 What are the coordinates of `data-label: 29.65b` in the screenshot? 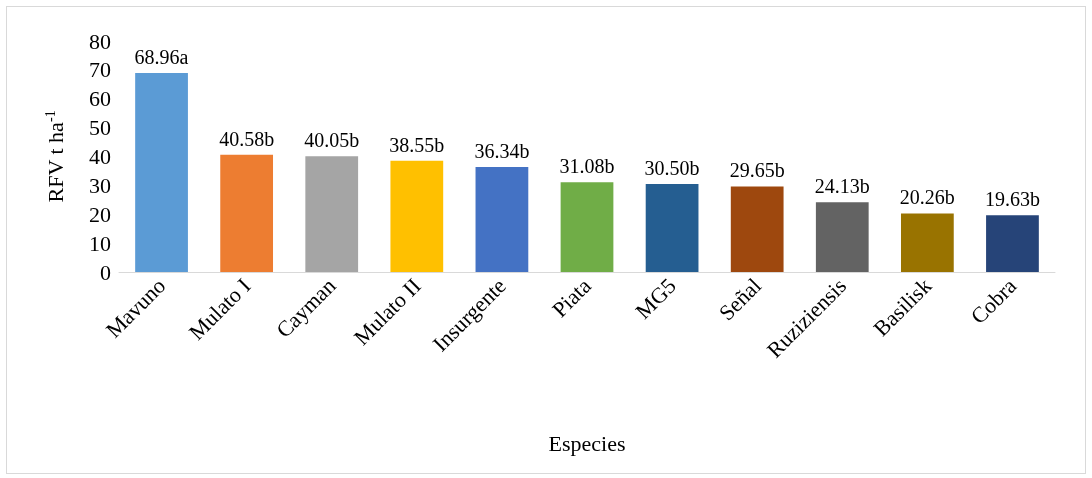 It's located at (757, 170).